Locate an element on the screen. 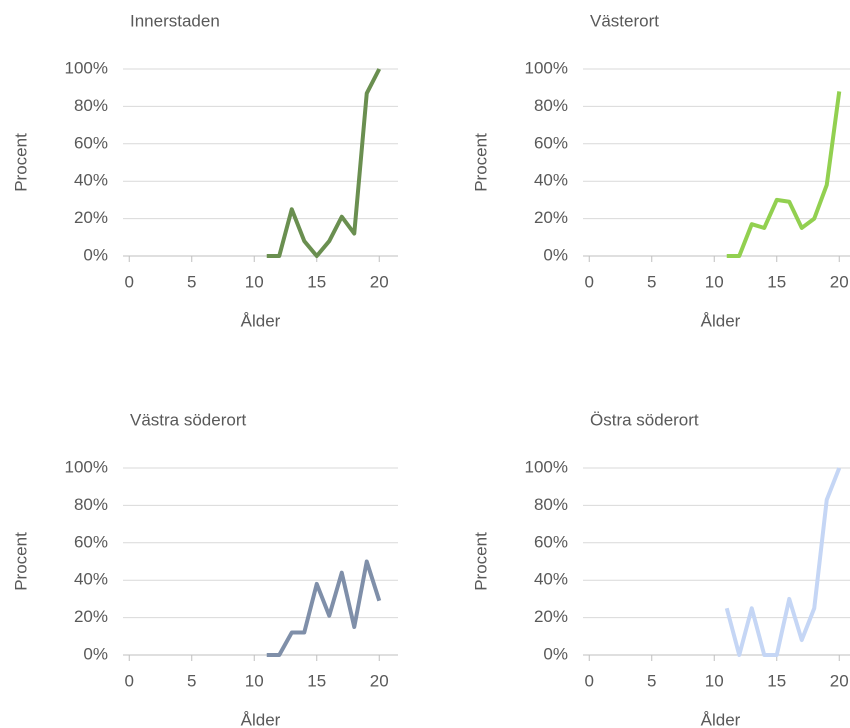 The height and width of the screenshot is (728, 850). chart-title: Östra söderort is located at coordinates (644, 419).